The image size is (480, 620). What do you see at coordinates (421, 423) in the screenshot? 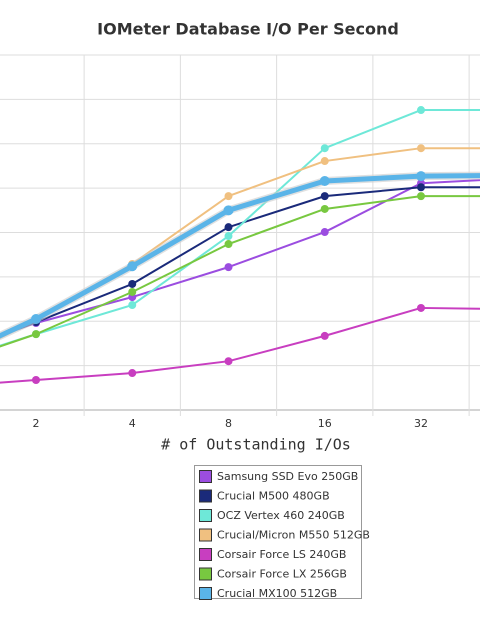
I see `x-tick-label: 32` at bounding box center [421, 423].